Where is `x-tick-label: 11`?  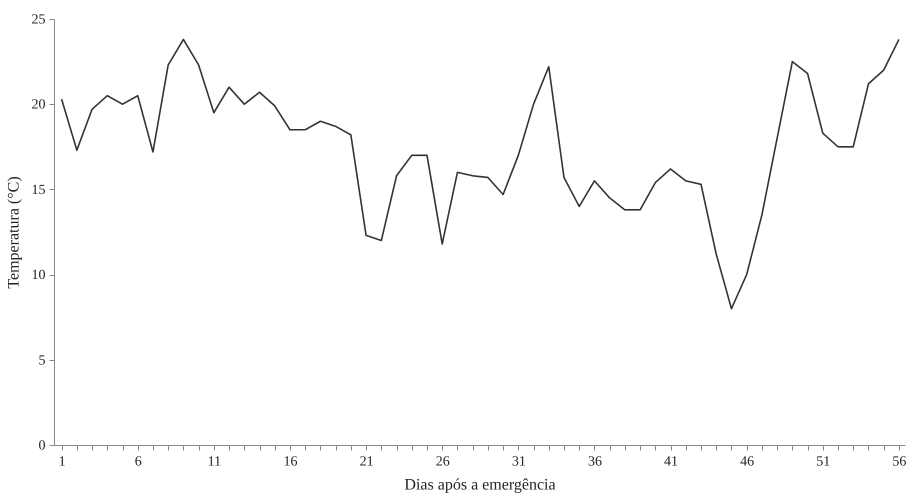
x-tick-label: 11 is located at coordinates (215, 462).